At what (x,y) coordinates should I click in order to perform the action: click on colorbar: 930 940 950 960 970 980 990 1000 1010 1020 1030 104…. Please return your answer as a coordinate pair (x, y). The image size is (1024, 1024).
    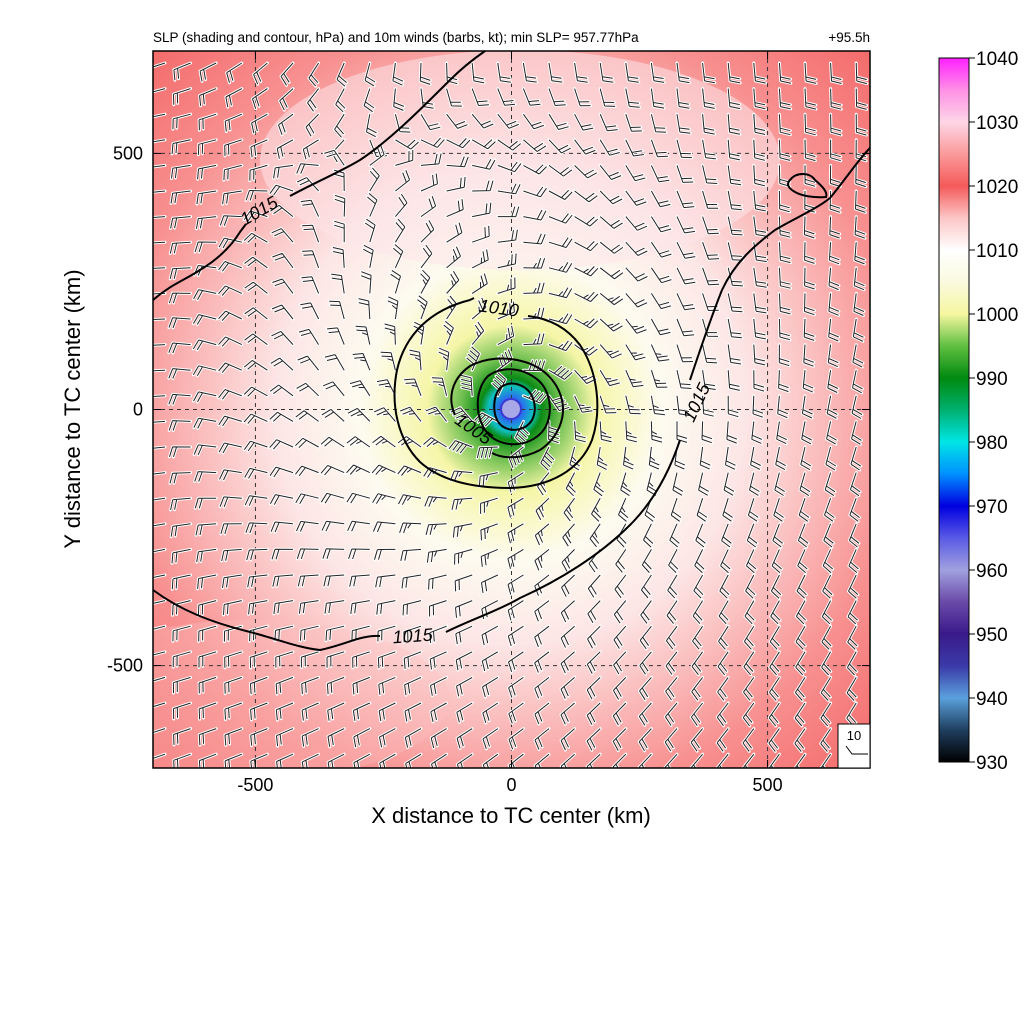
    Looking at the image, I should click on (978, 411).